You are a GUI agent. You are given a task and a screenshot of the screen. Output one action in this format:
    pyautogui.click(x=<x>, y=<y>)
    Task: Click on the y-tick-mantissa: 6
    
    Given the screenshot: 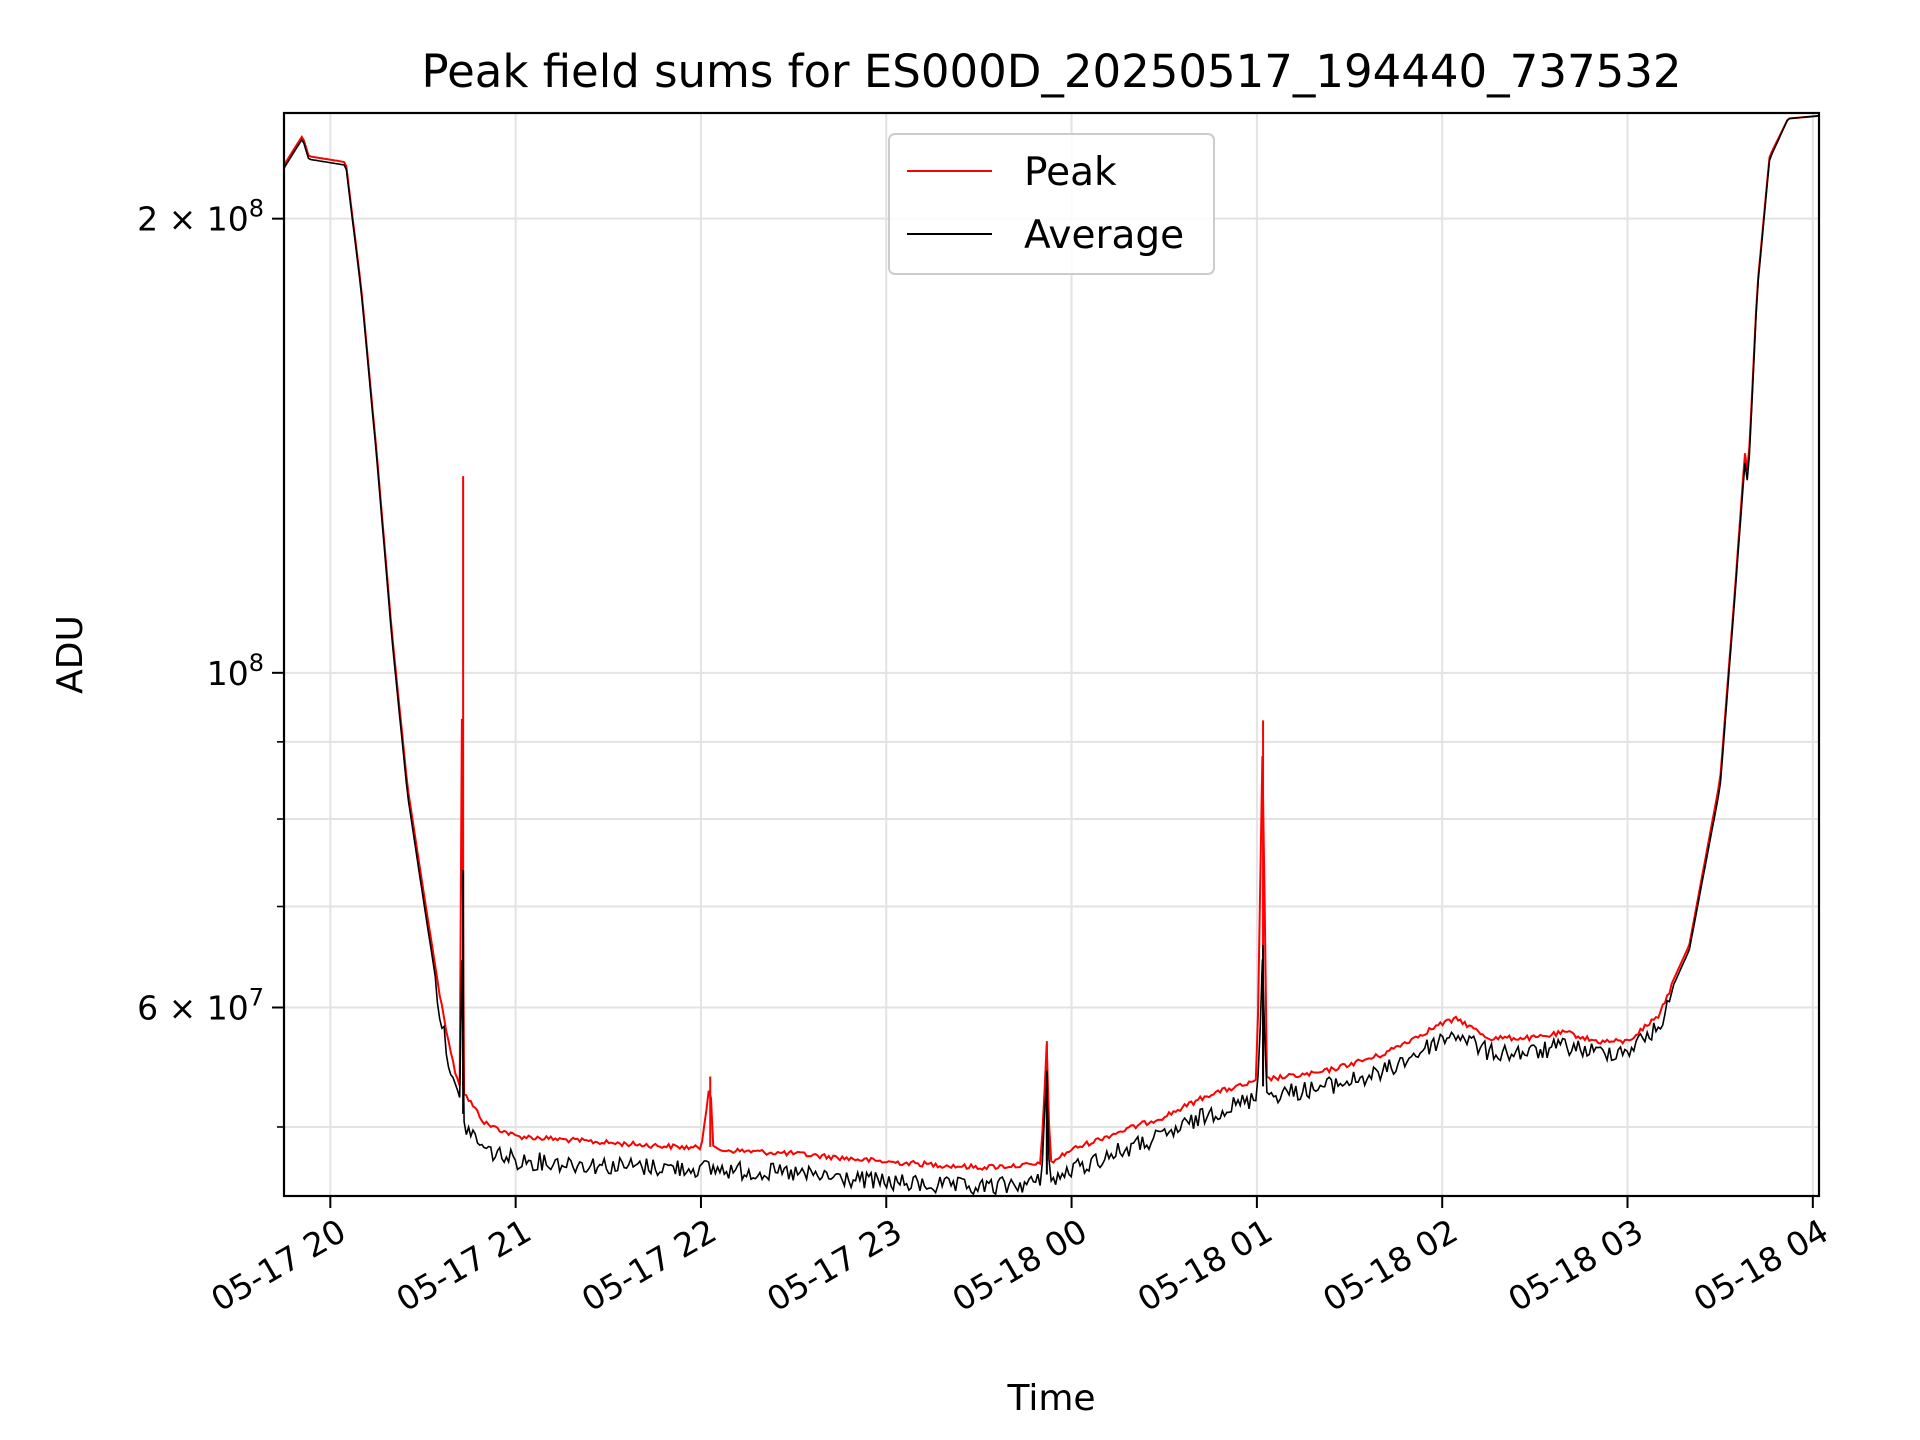 What is the action you would take?
    pyautogui.click(x=147, y=1008)
    